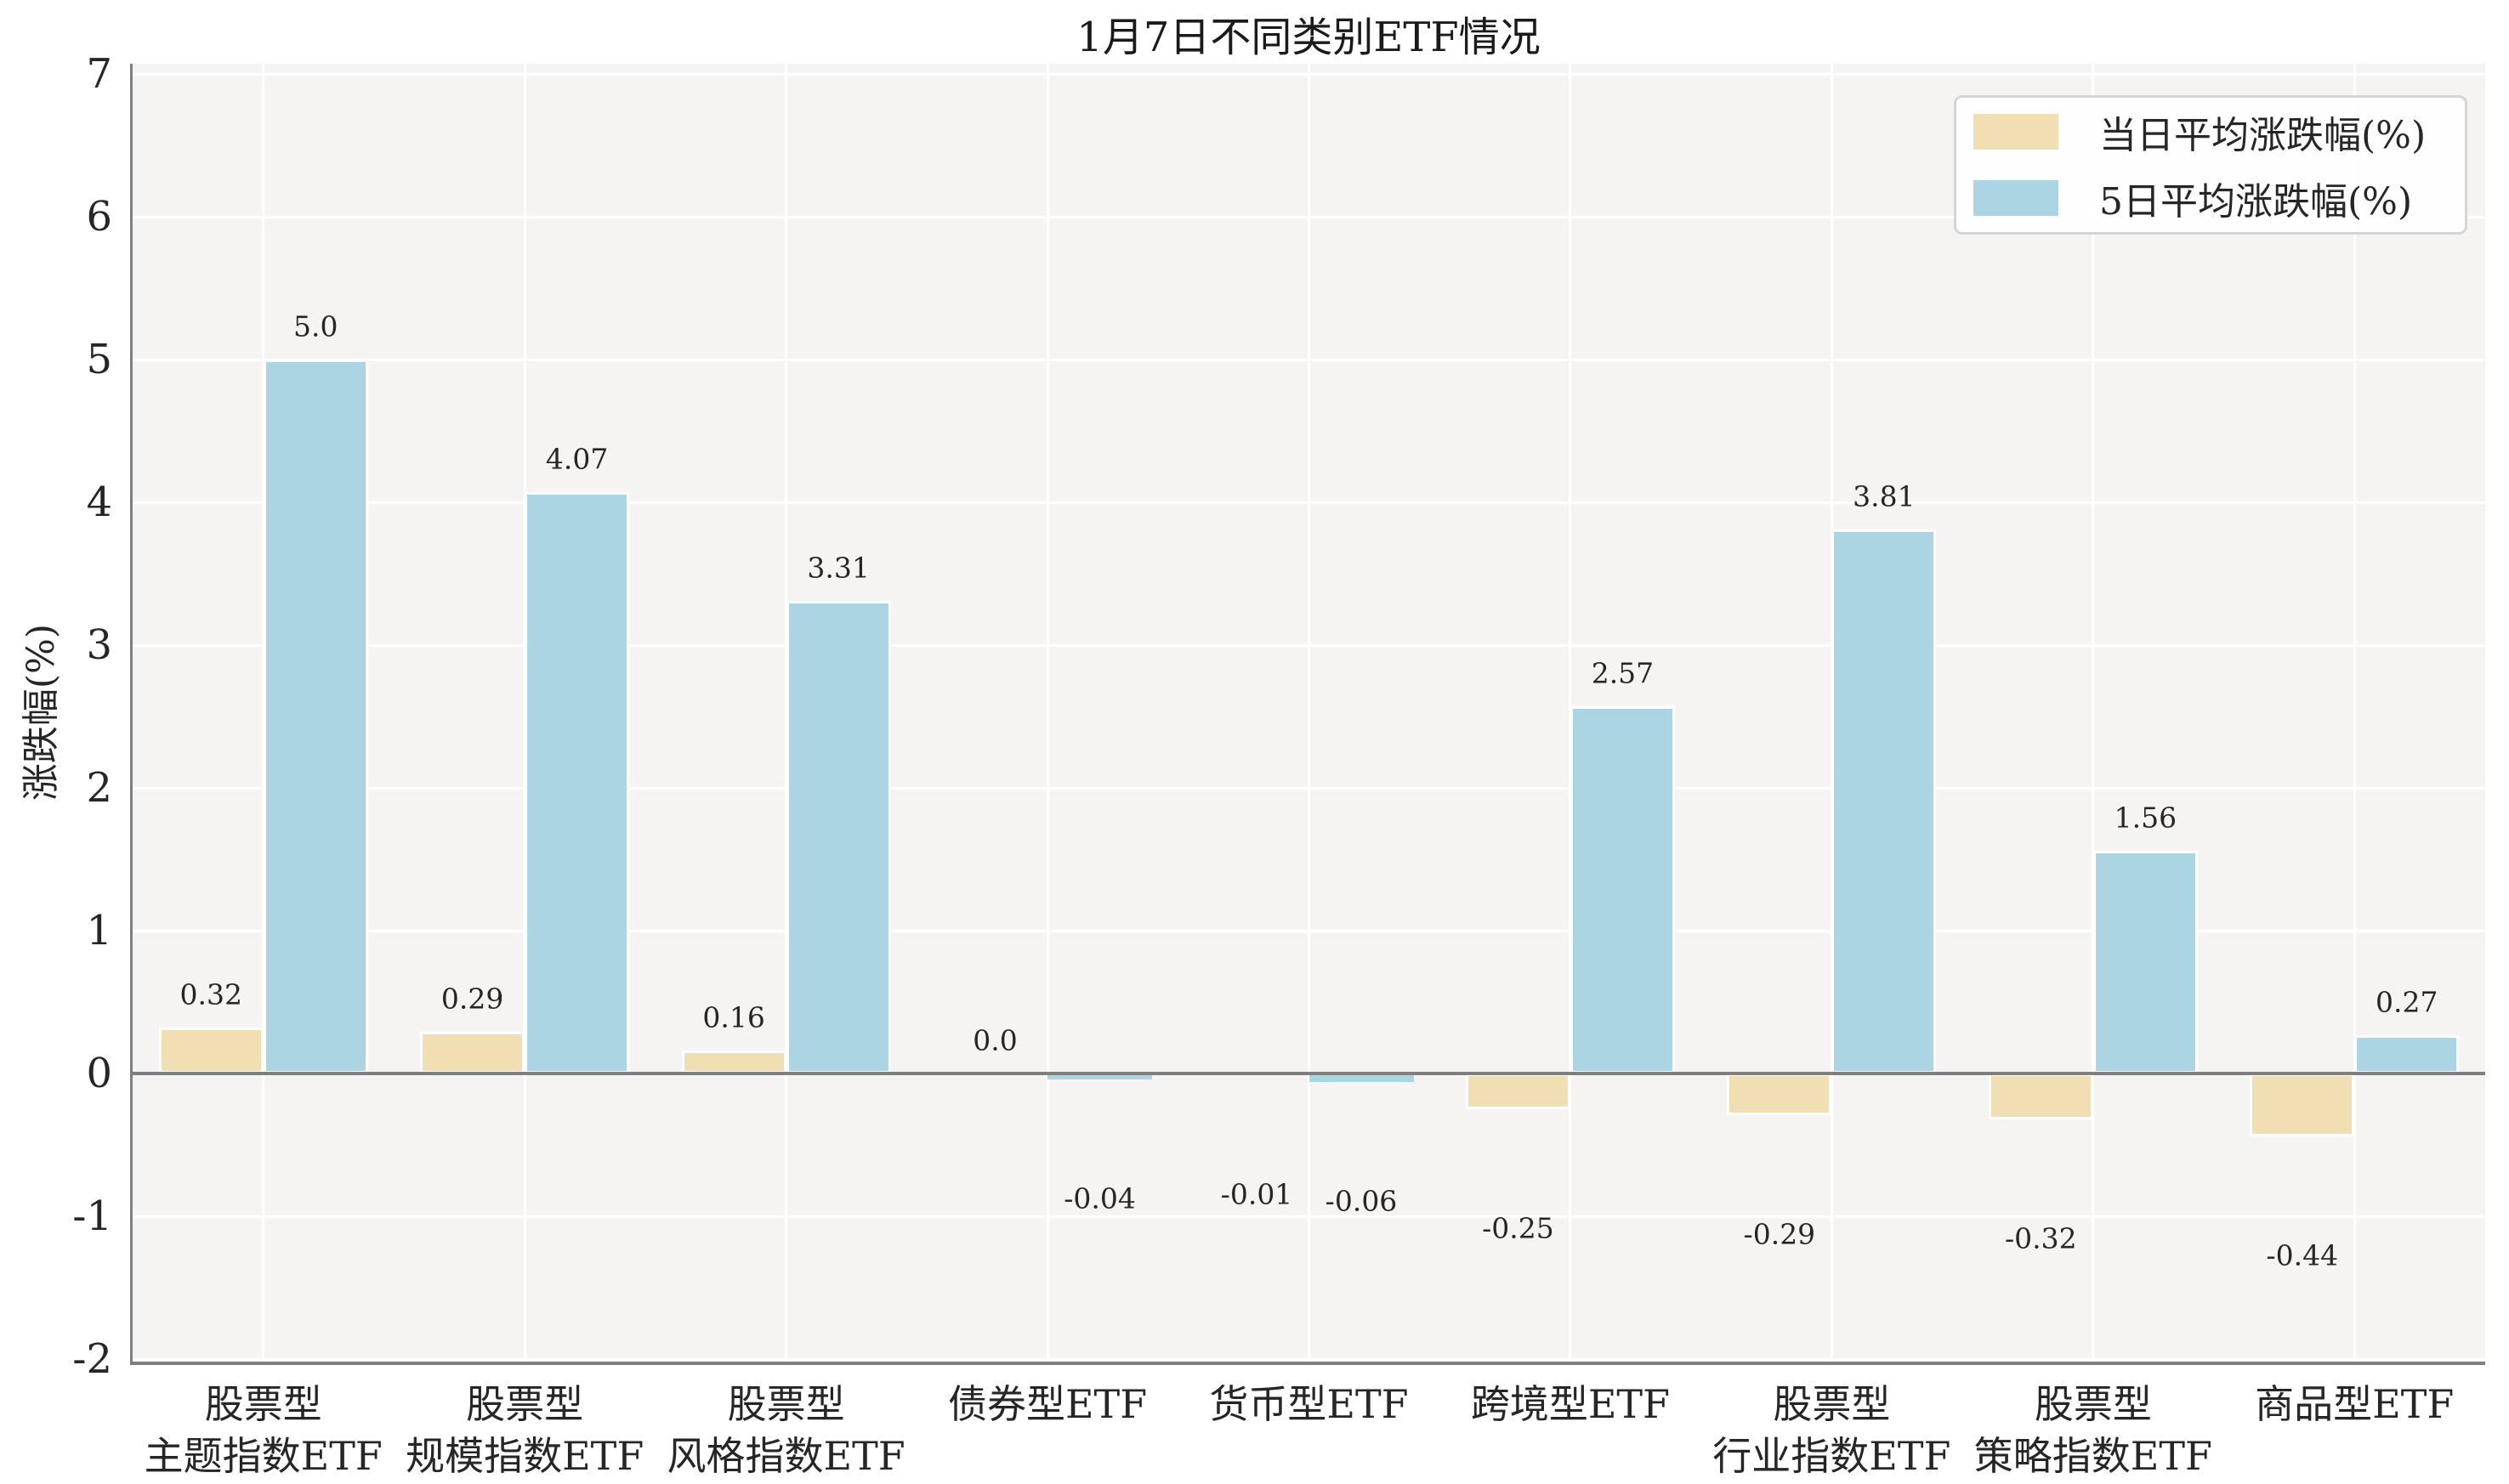 This screenshot has width=2509, height=1484. I want to click on bar-value-label: 4.07, so click(577, 459).